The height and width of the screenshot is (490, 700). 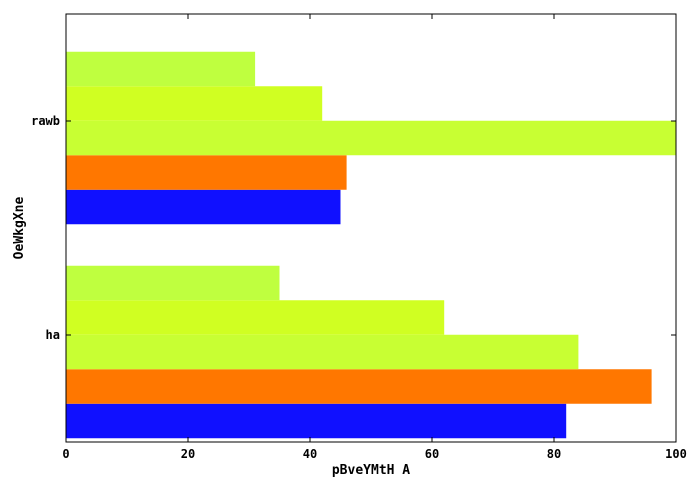 I want to click on bar-ha-s1, so click(x=359, y=386).